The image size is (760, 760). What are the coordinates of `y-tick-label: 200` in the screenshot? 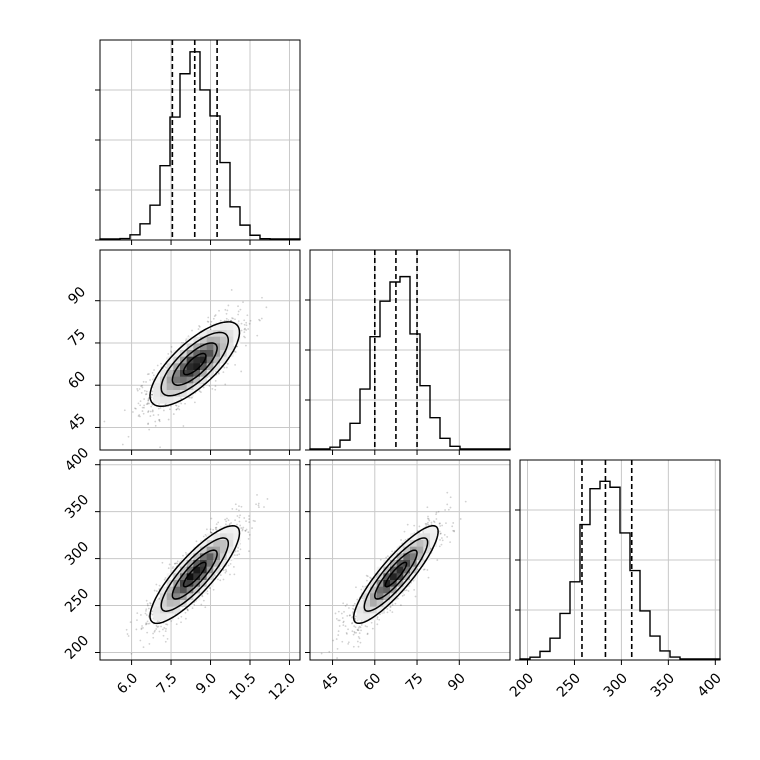 It's located at (77, 648).